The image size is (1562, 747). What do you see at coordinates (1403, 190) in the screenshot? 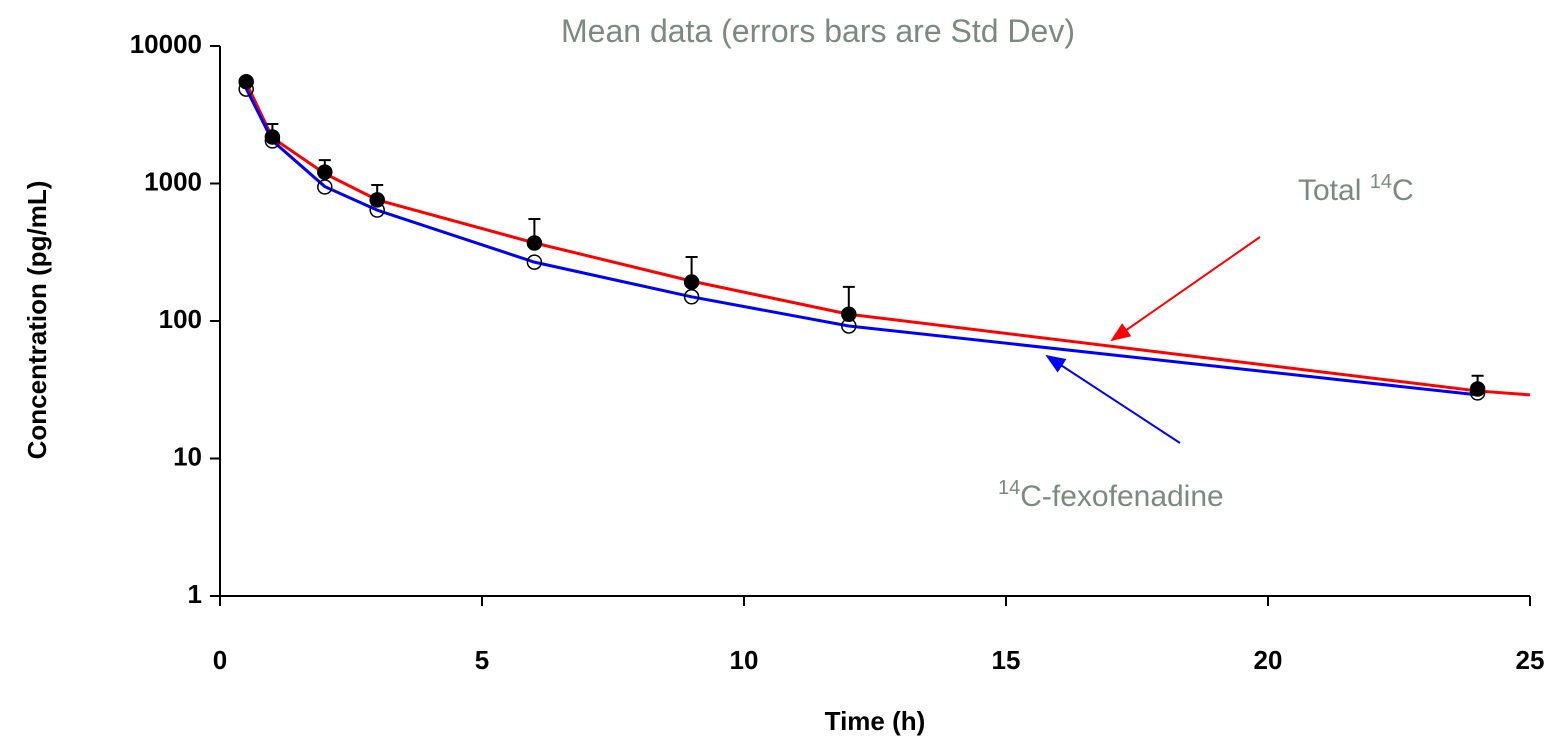
I see `annotation-text: C` at bounding box center [1403, 190].